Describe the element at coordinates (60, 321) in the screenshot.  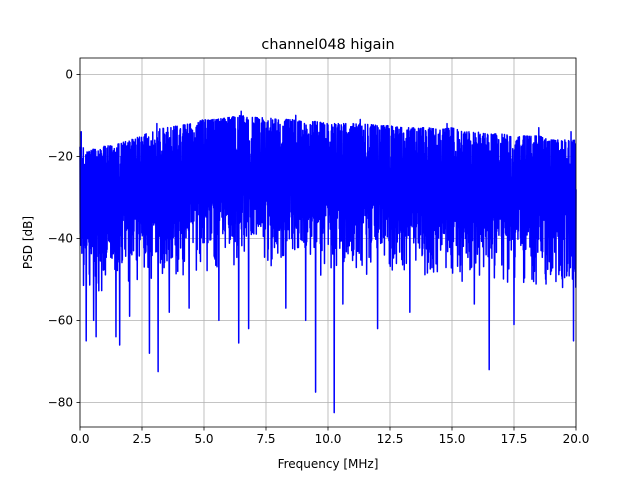
I see `y-tick-label: −60` at that location.